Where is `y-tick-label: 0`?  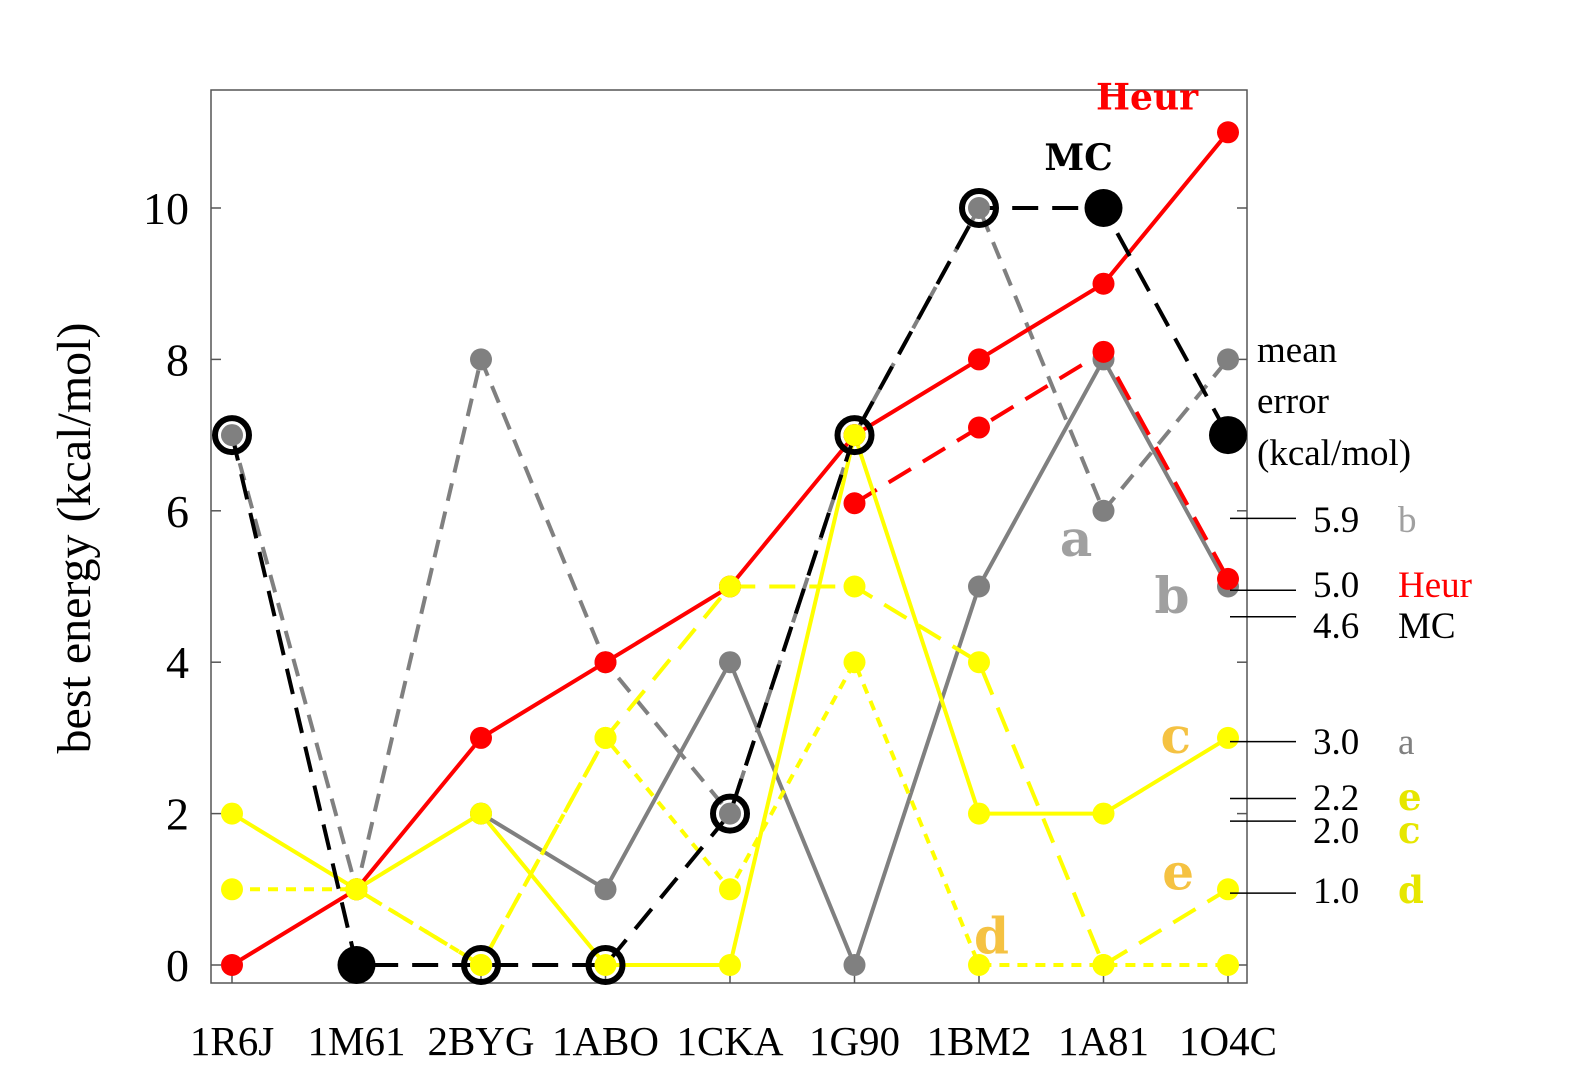
y-tick-label: 0 is located at coordinates (177, 965).